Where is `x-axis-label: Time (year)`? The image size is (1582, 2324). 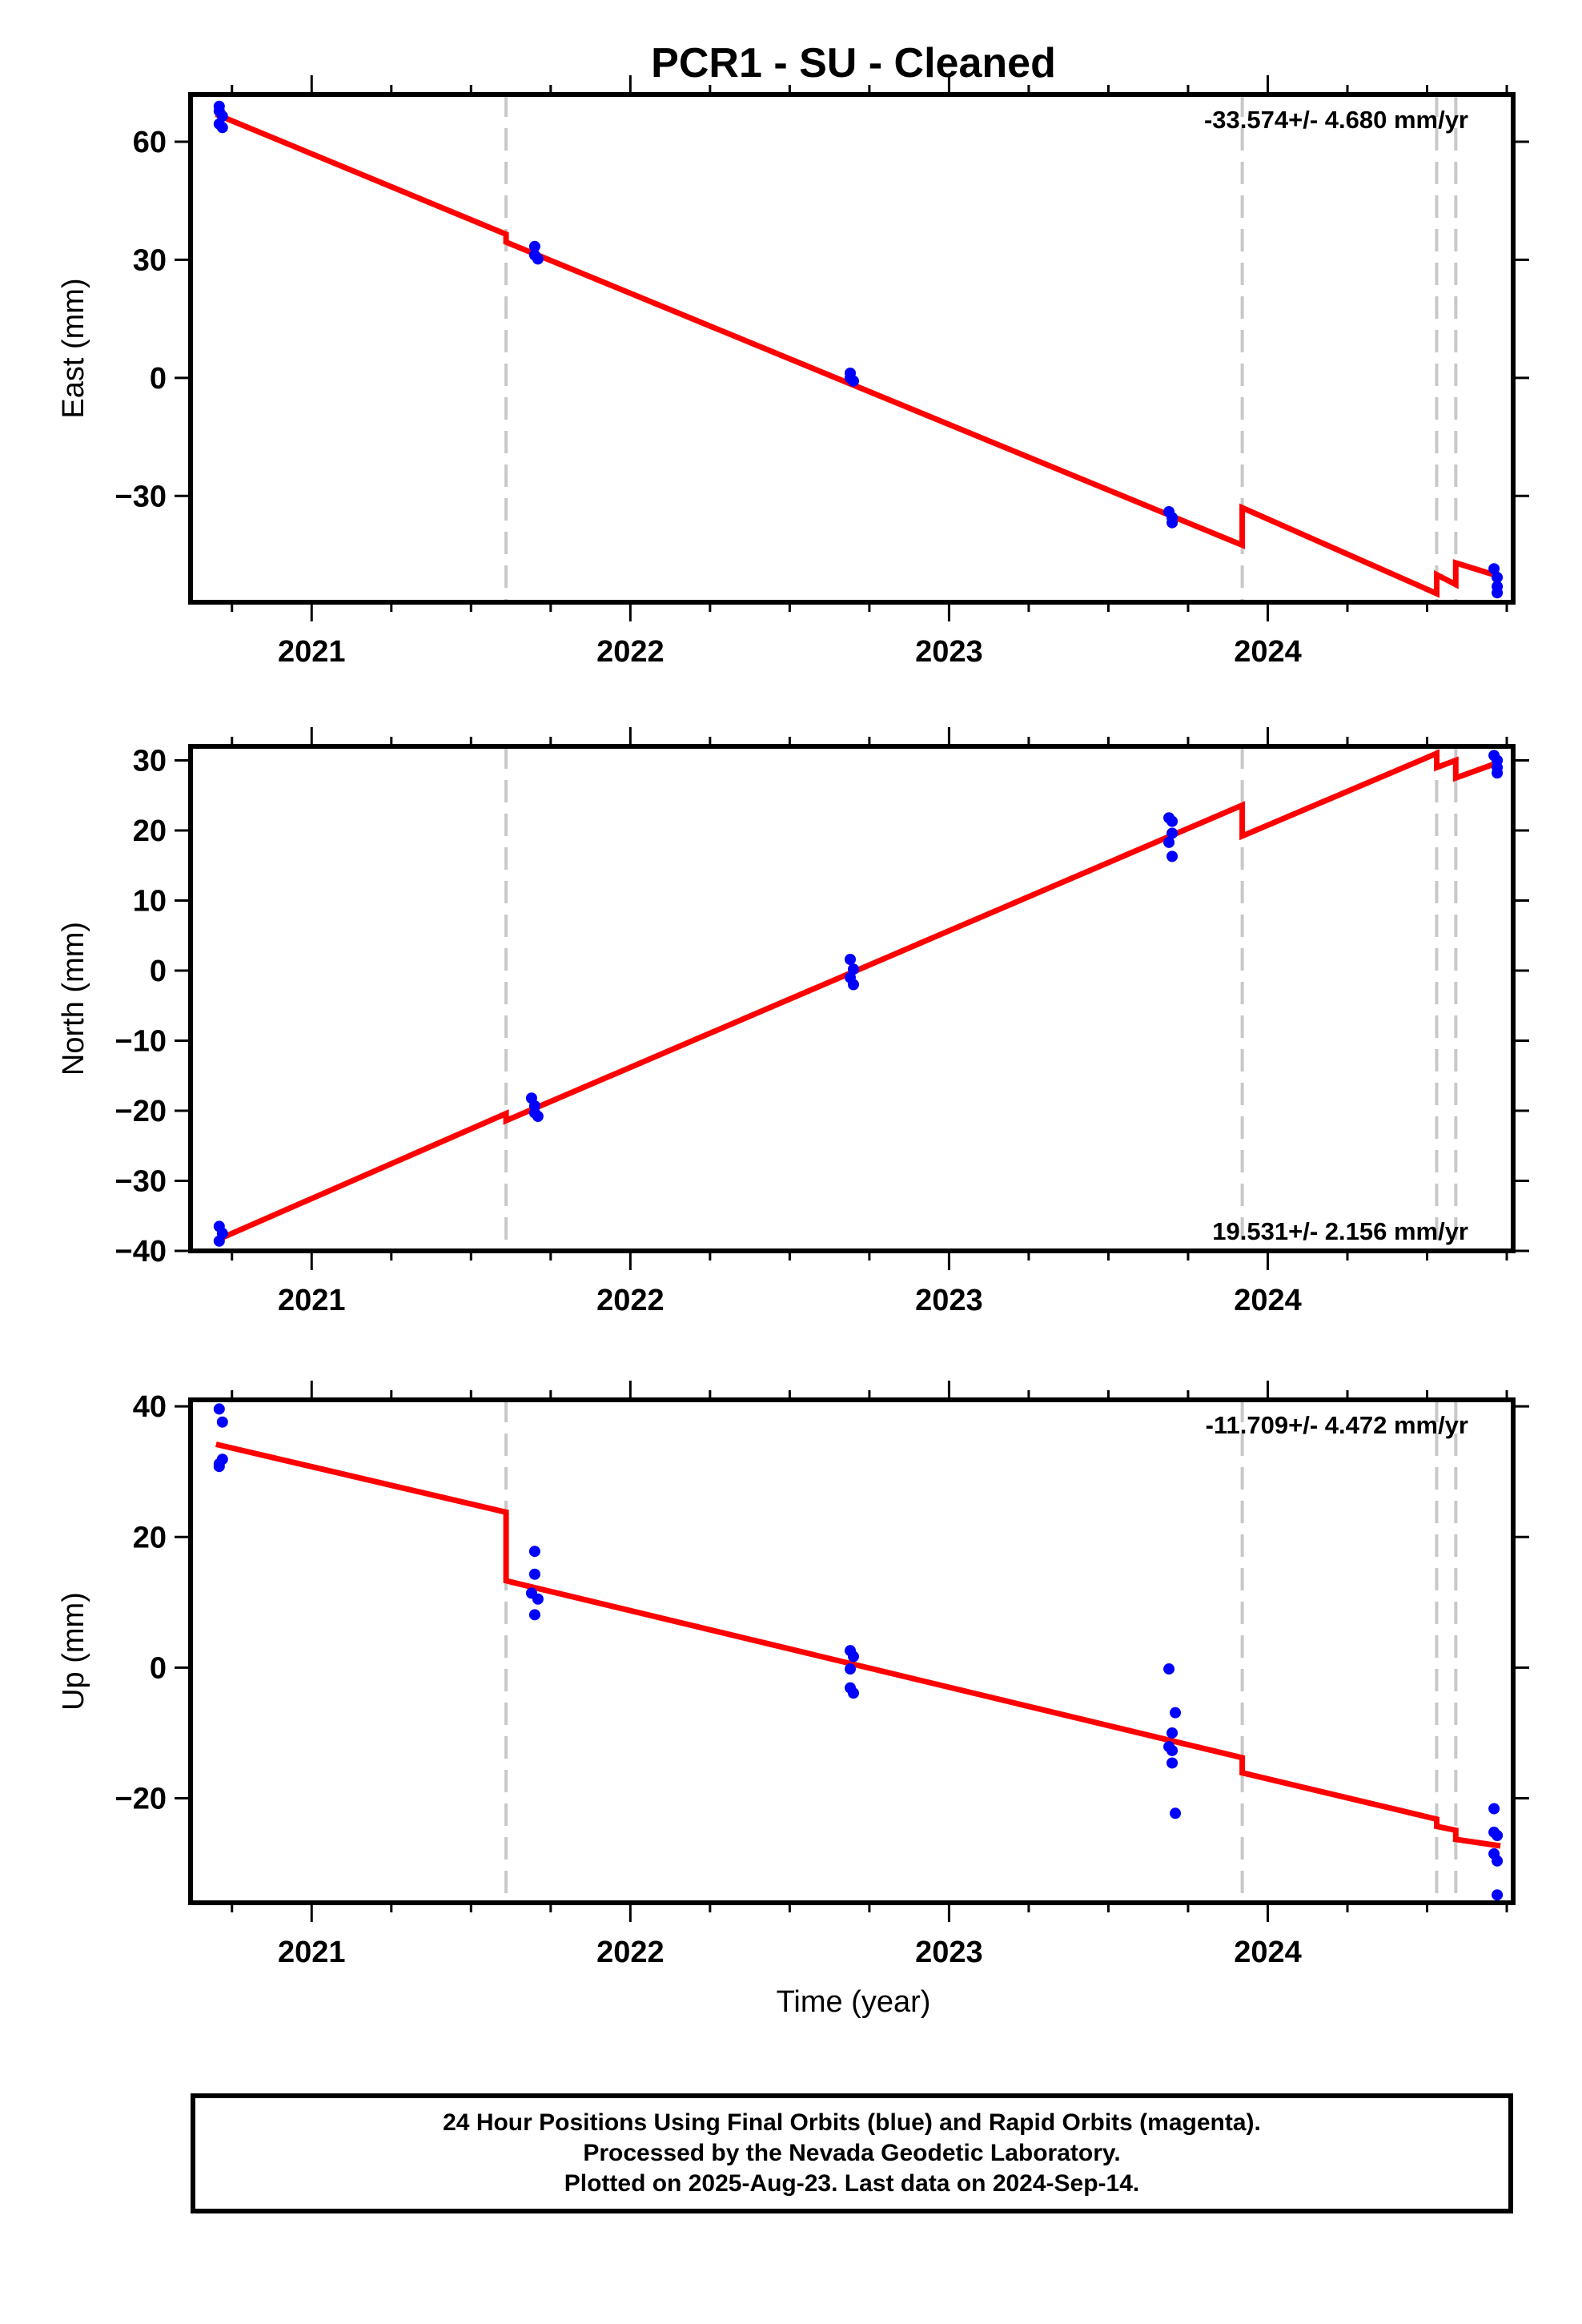
x-axis-label: Time (year) is located at coordinates (854, 2002).